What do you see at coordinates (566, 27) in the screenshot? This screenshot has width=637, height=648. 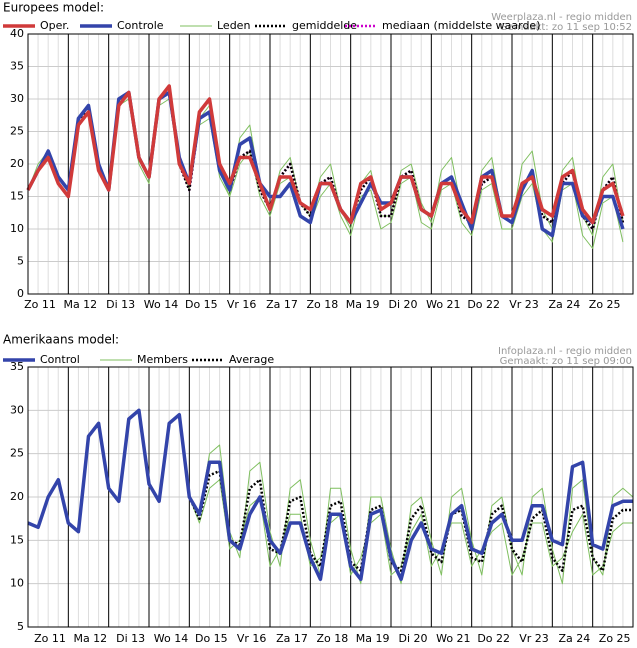 I see `made: Gemaakt: zo 11 sep 10:52` at bounding box center [566, 27].